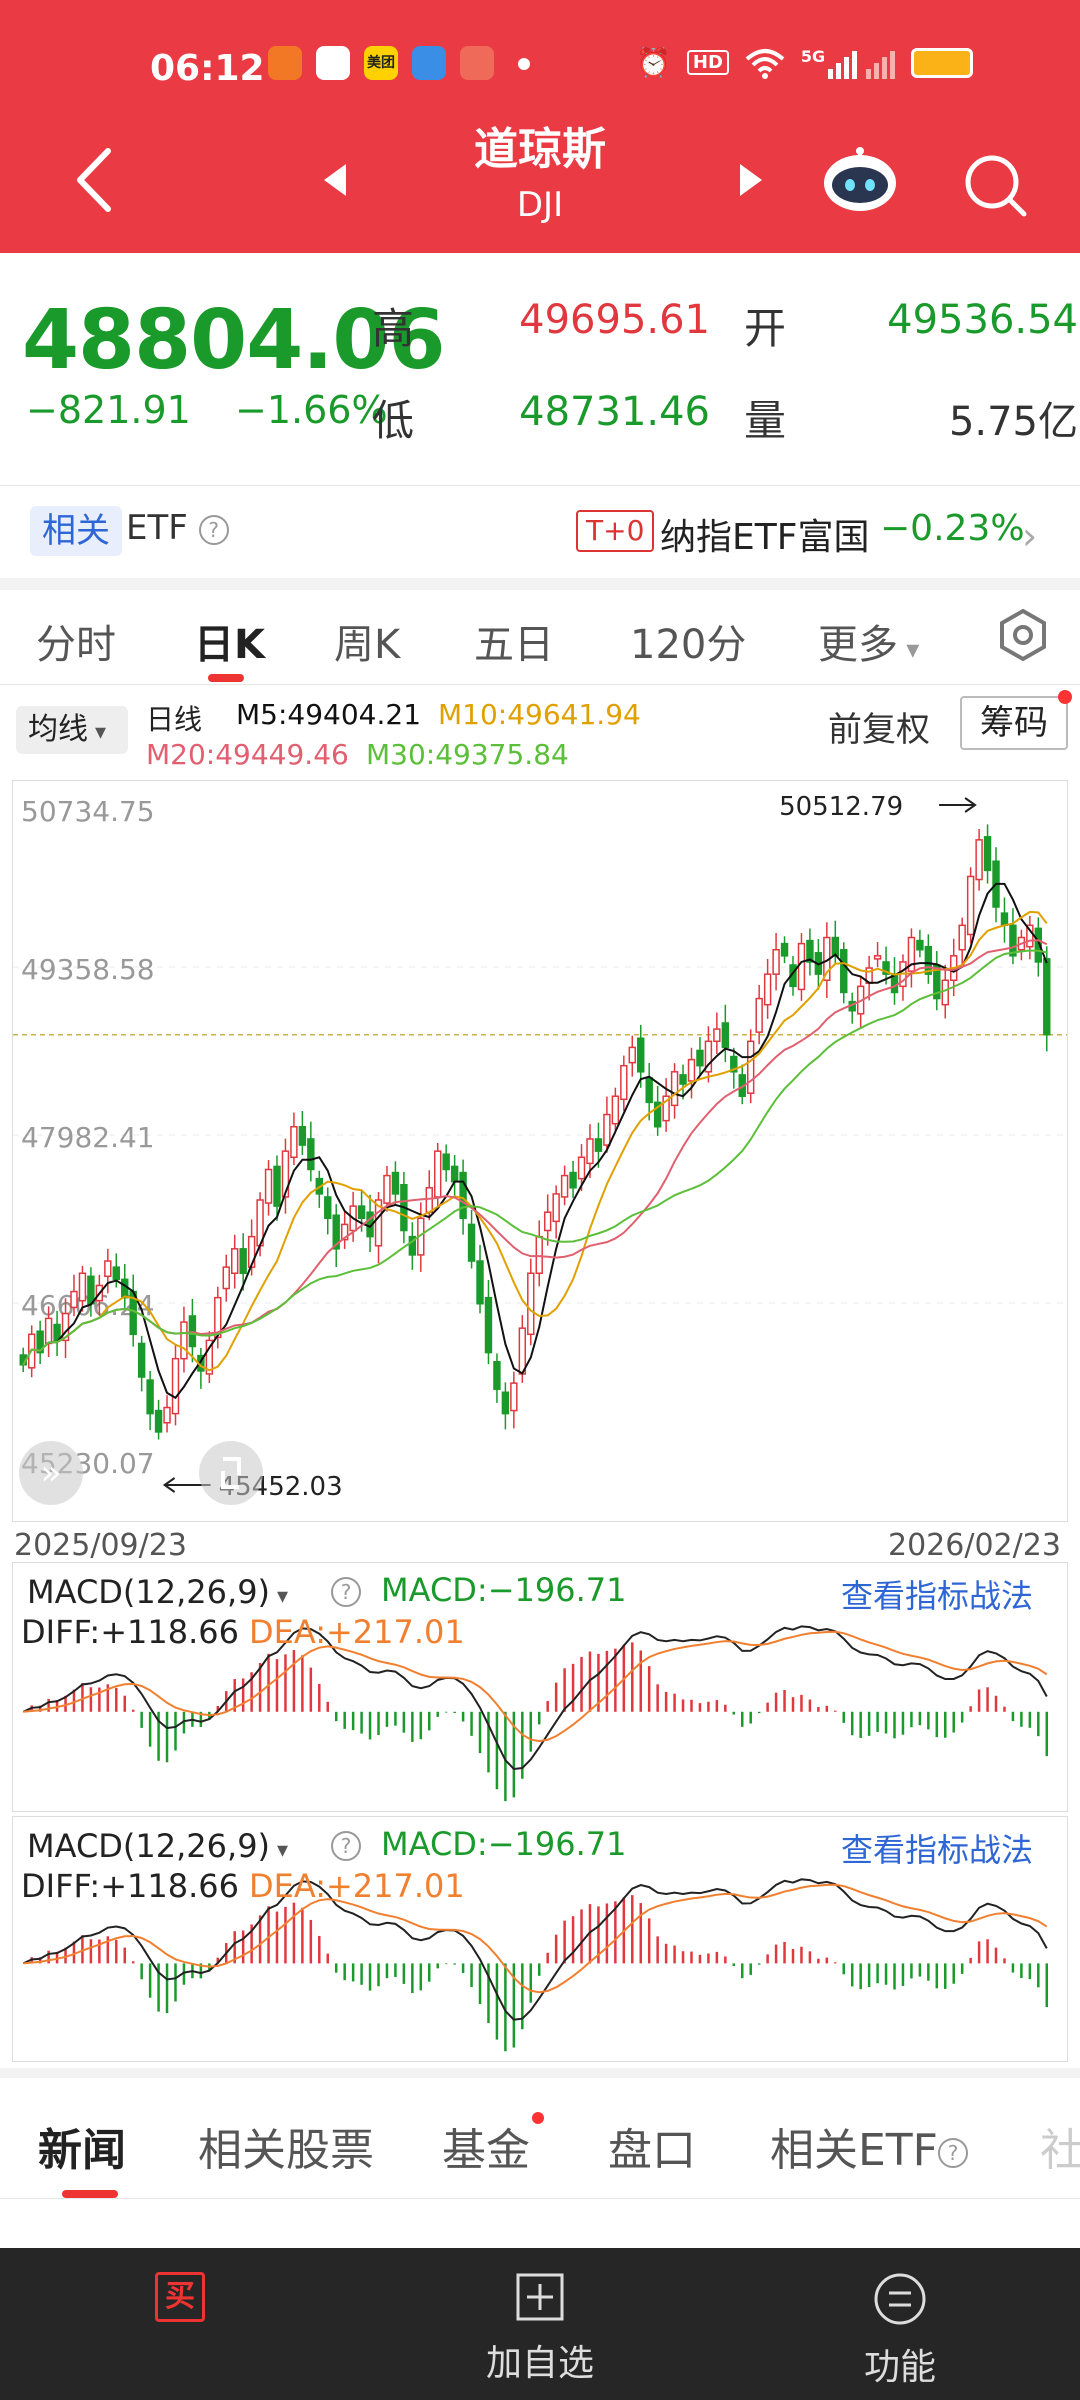 Image resolution: width=1080 pixels, height=2400 pixels. I want to click on search-icon, so click(995, 185).